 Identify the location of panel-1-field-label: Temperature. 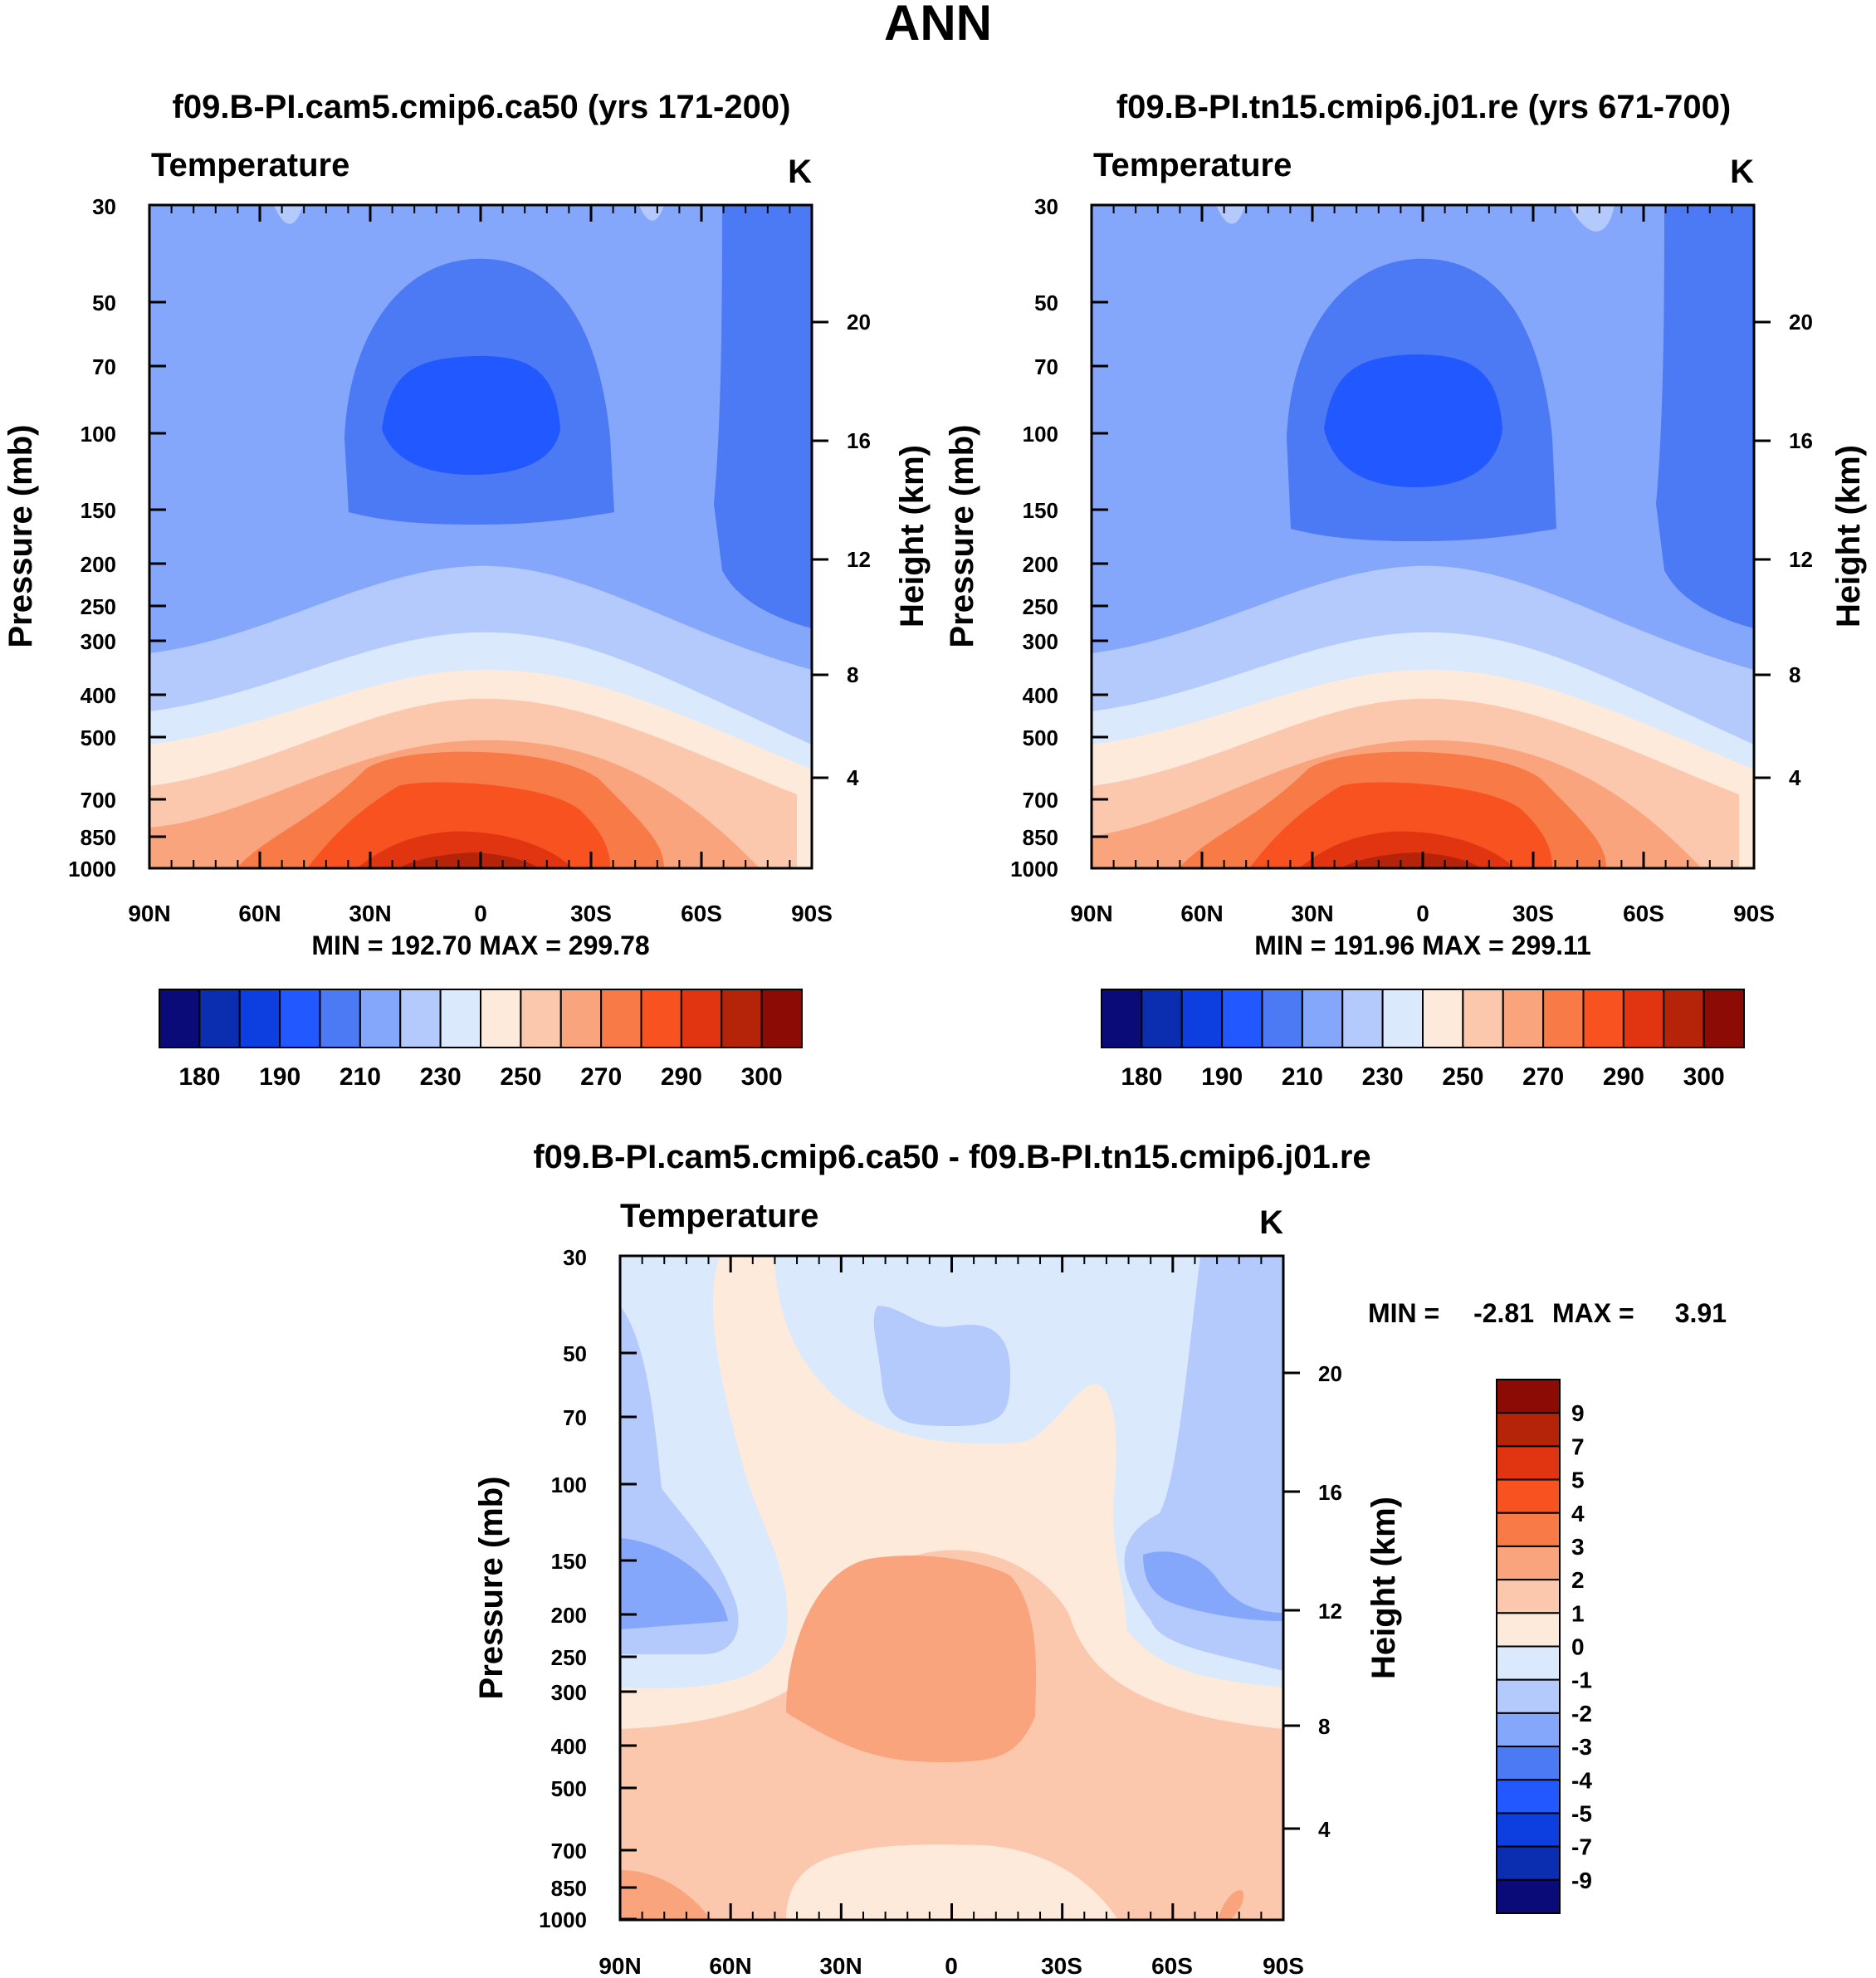
(250, 165).